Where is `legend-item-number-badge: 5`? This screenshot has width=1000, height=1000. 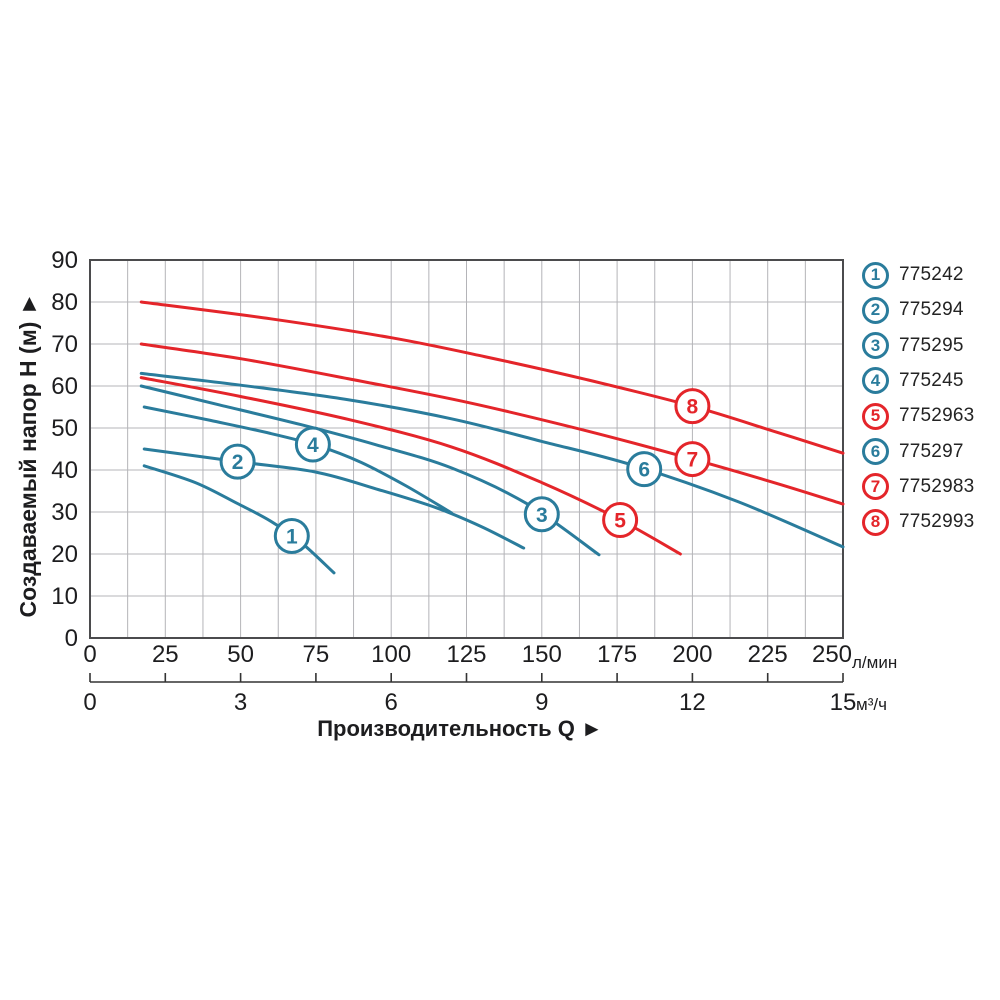
legend-item-number-badge: 5 is located at coordinates (875, 416).